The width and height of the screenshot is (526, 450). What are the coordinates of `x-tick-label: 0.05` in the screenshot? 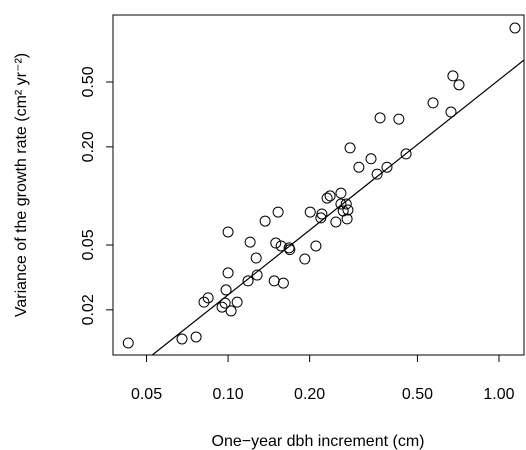 It's located at (146, 394).